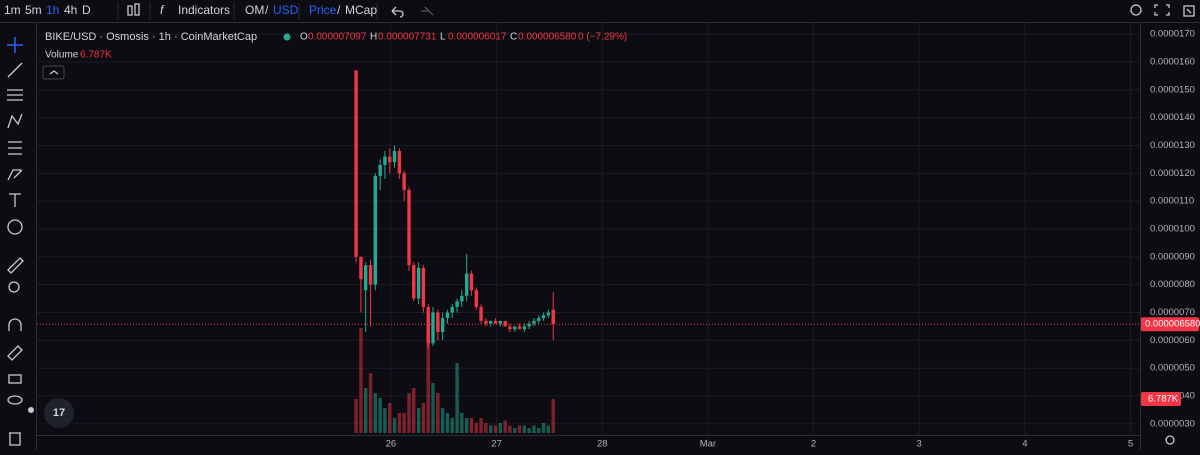 The image size is (1200, 455). What do you see at coordinates (1136, 10) in the screenshot?
I see `settings-button` at bounding box center [1136, 10].